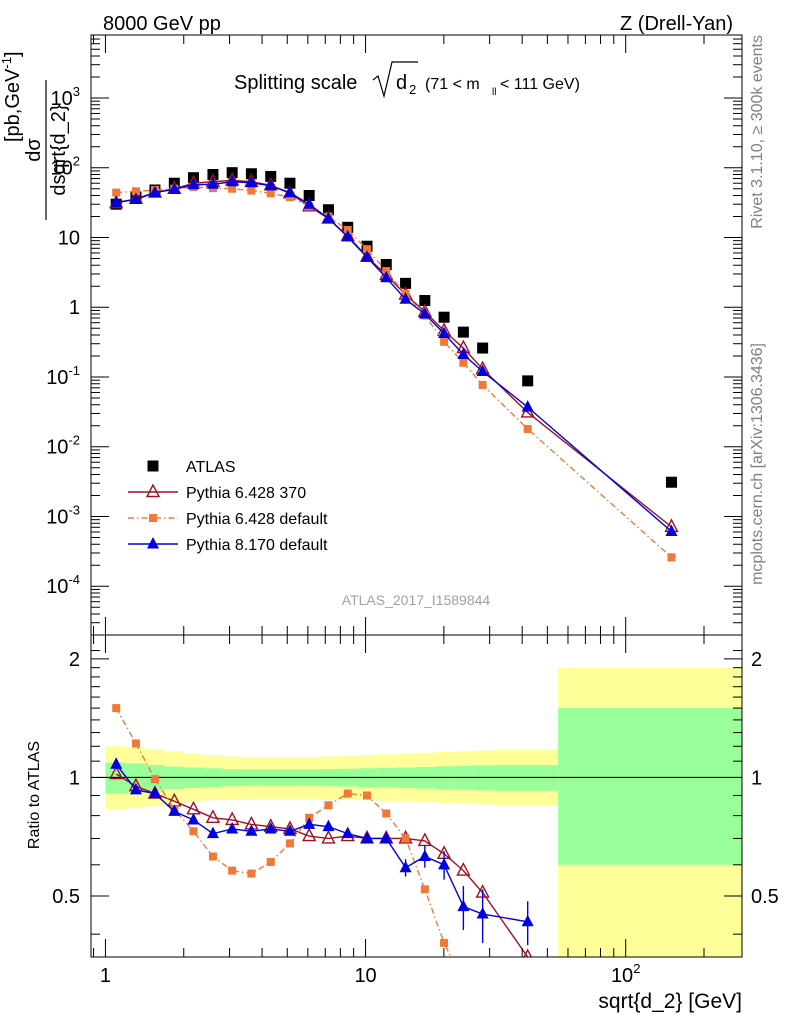 Image resolution: width=786 pixels, height=1024 pixels. I want to click on ylabel-units-exp: -1, so click(7, 63).